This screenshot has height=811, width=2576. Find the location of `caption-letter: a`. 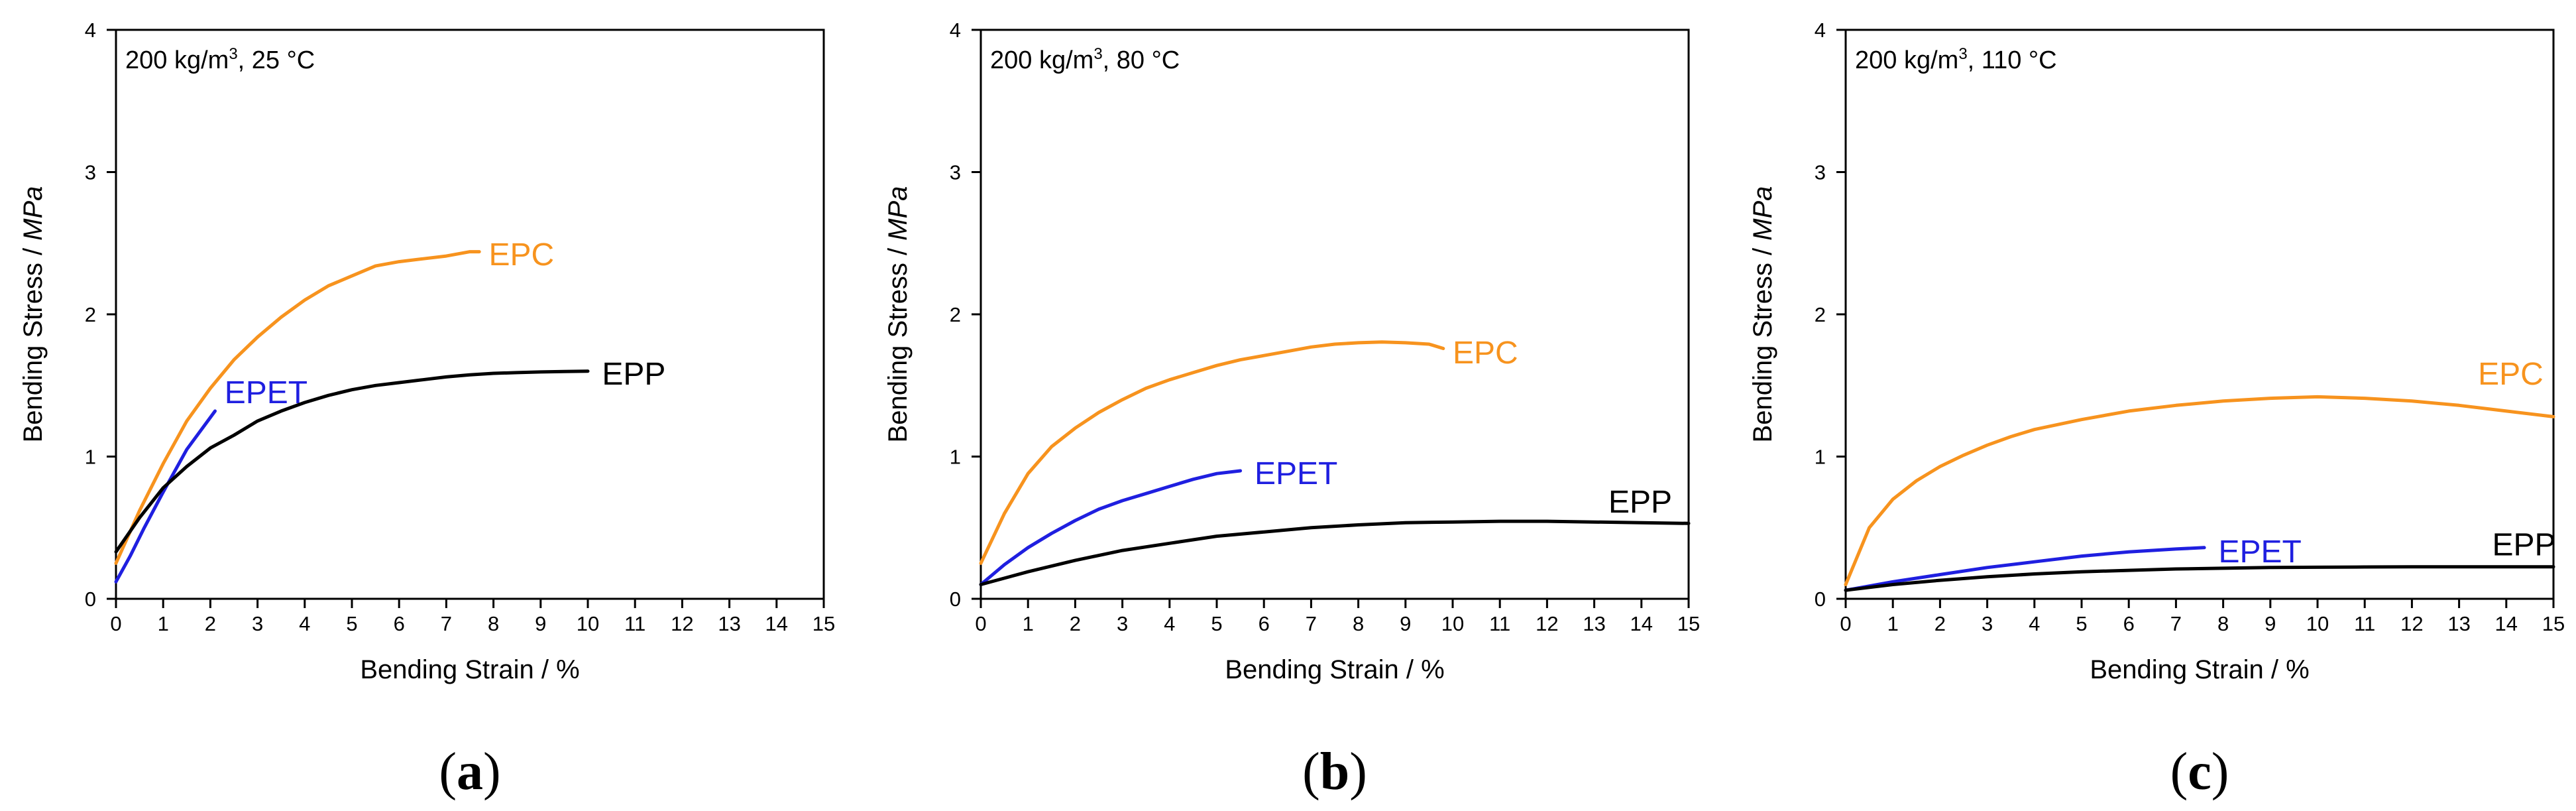

caption-letter: a is located at coordinates (470, 772).